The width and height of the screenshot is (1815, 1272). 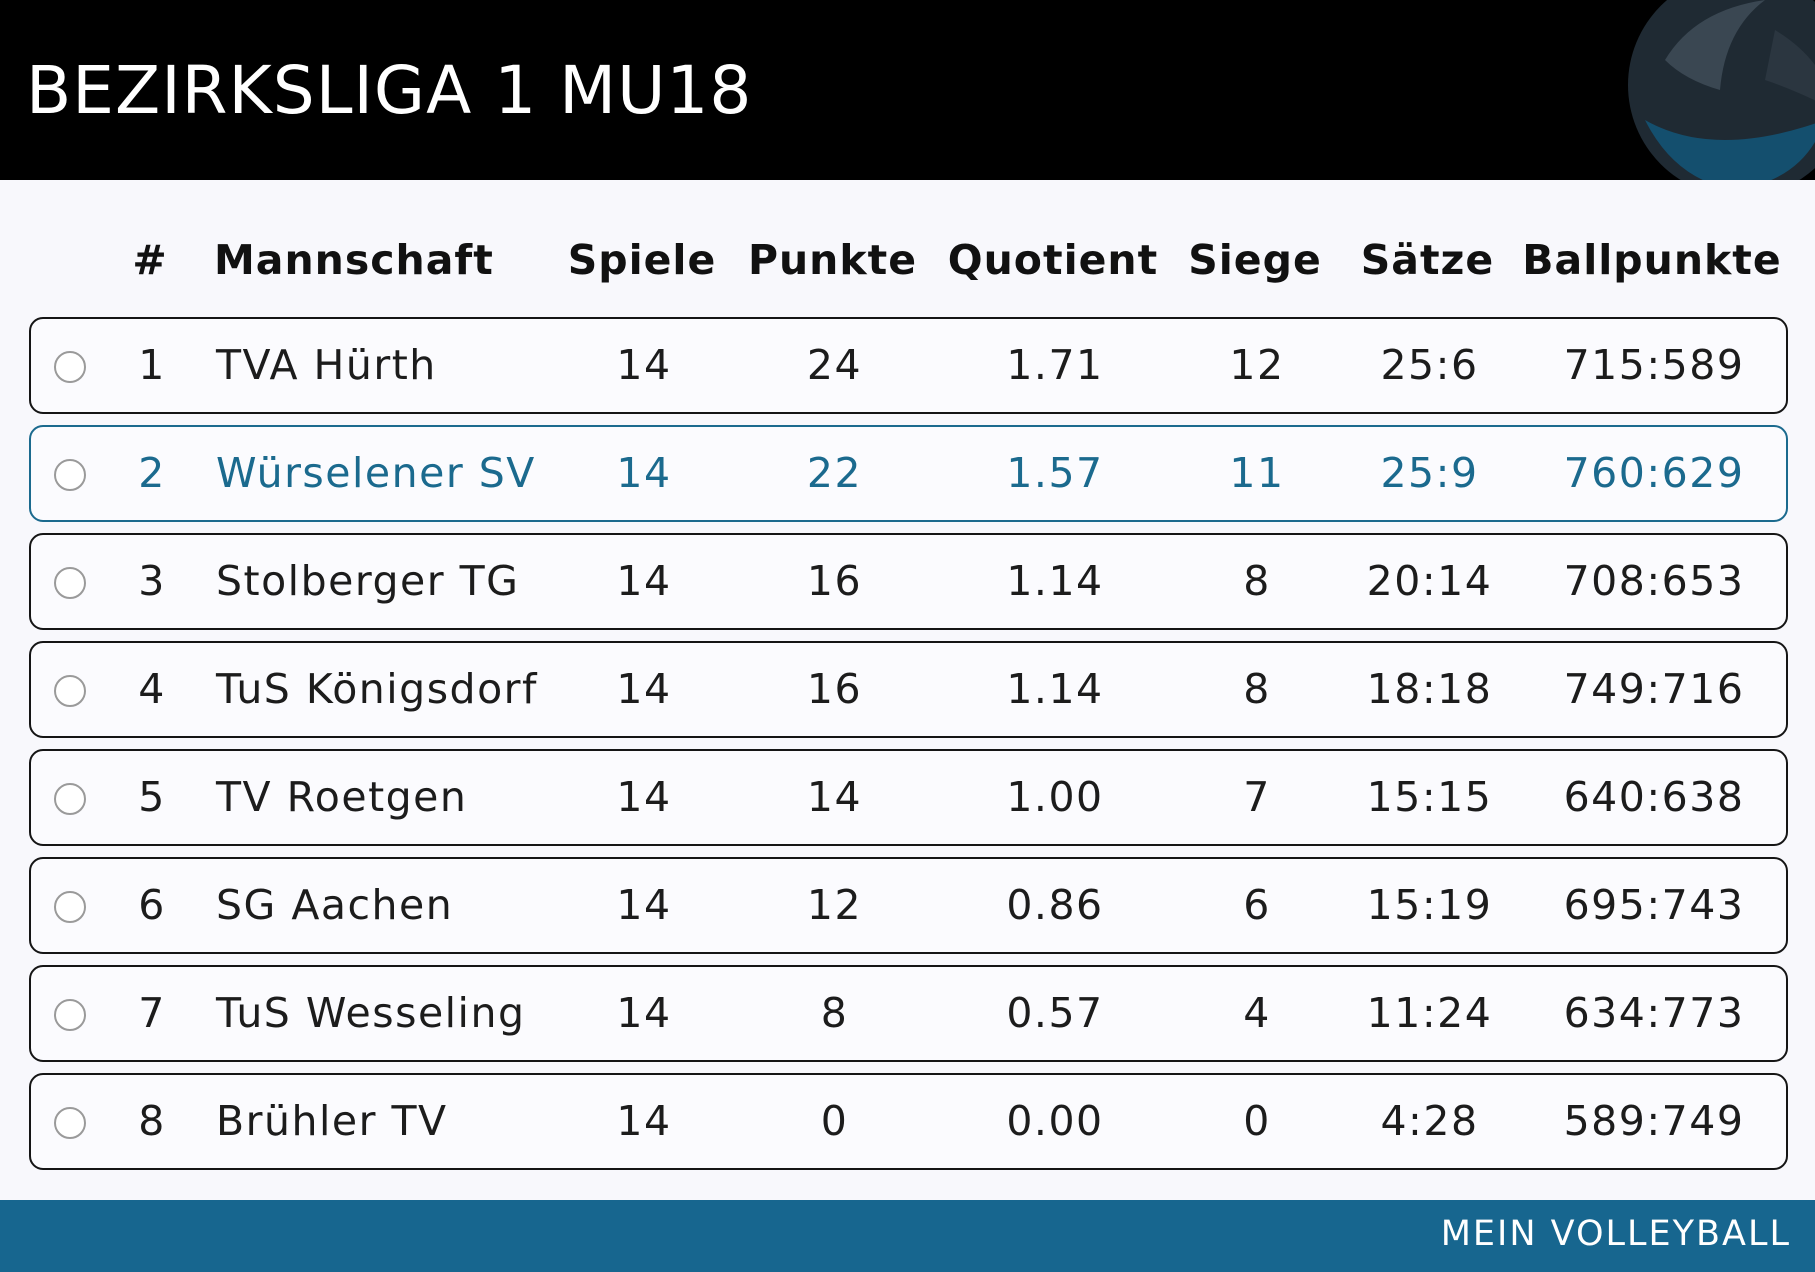 What do you see at coordinates (377, 689) in the screenshot?
I see `team-cell: TuS Königsdorf` at bounding box center [377, 689].